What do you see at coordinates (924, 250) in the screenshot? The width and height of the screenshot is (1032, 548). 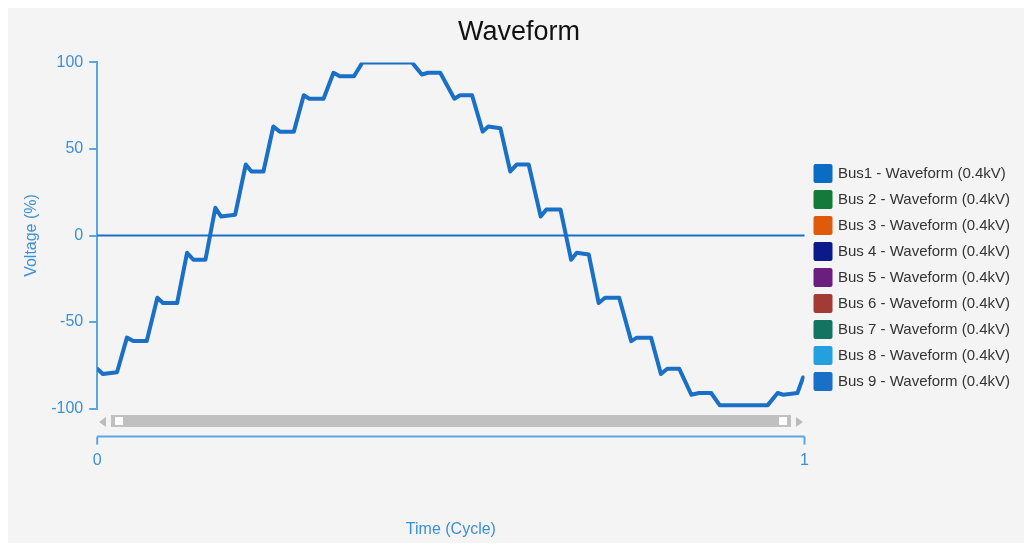 I see `legend-label: Bus 4 - Waveform (0.4kV)` at bounding box center [924, 250].